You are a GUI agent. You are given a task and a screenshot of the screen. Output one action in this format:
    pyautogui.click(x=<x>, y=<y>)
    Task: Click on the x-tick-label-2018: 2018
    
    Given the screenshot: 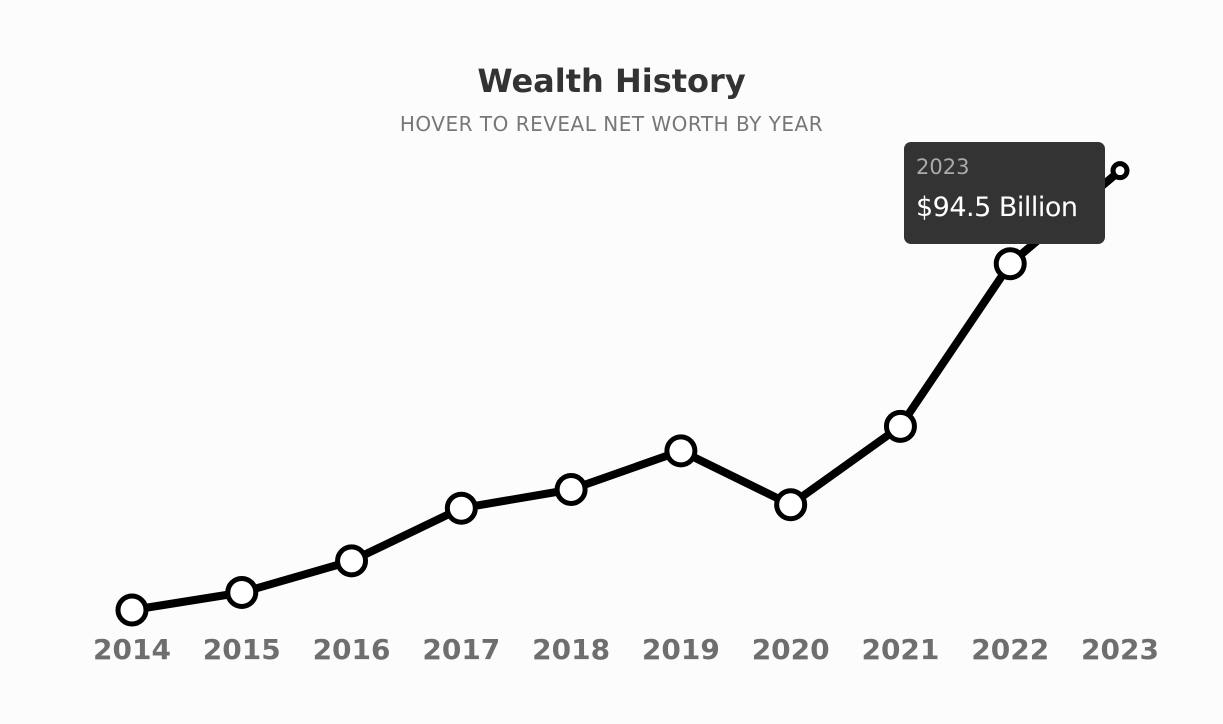 What is the action you would take?
    pyautogui.click(x=571, y=649)
    